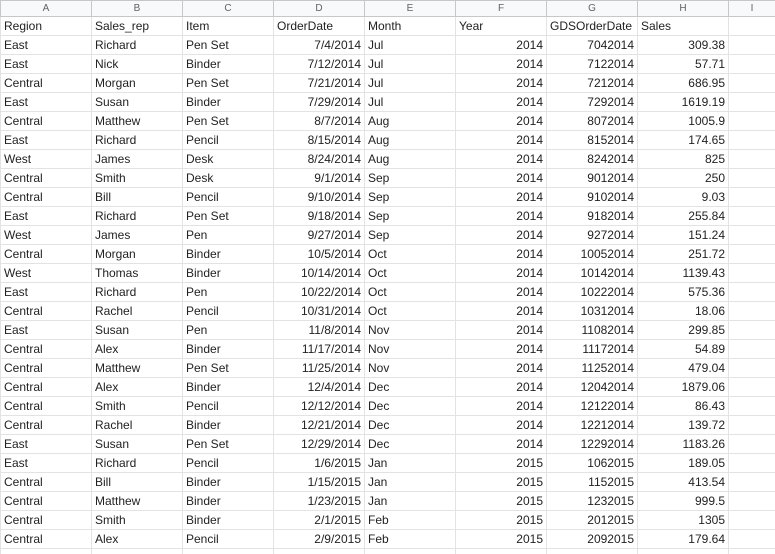  Describe the element at coordinates (137, 482) in the screenshot. I see `data-cell: Bill` at that location.